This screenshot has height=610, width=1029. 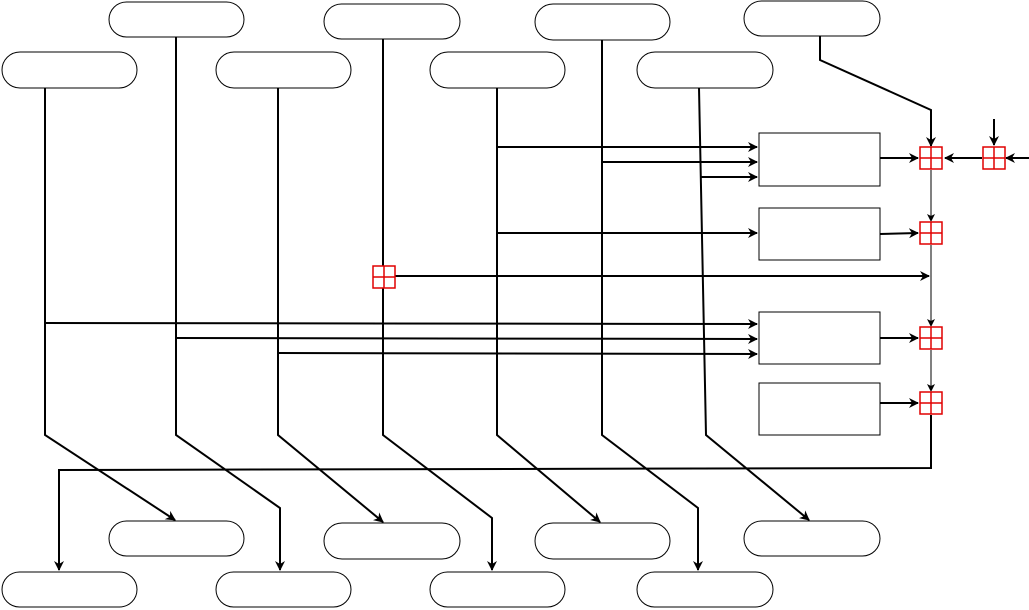 What do you see at coordinates (387, 589) in the screenshot?
I see `bottom-lower-nodes` at bounding box center [387, 589].